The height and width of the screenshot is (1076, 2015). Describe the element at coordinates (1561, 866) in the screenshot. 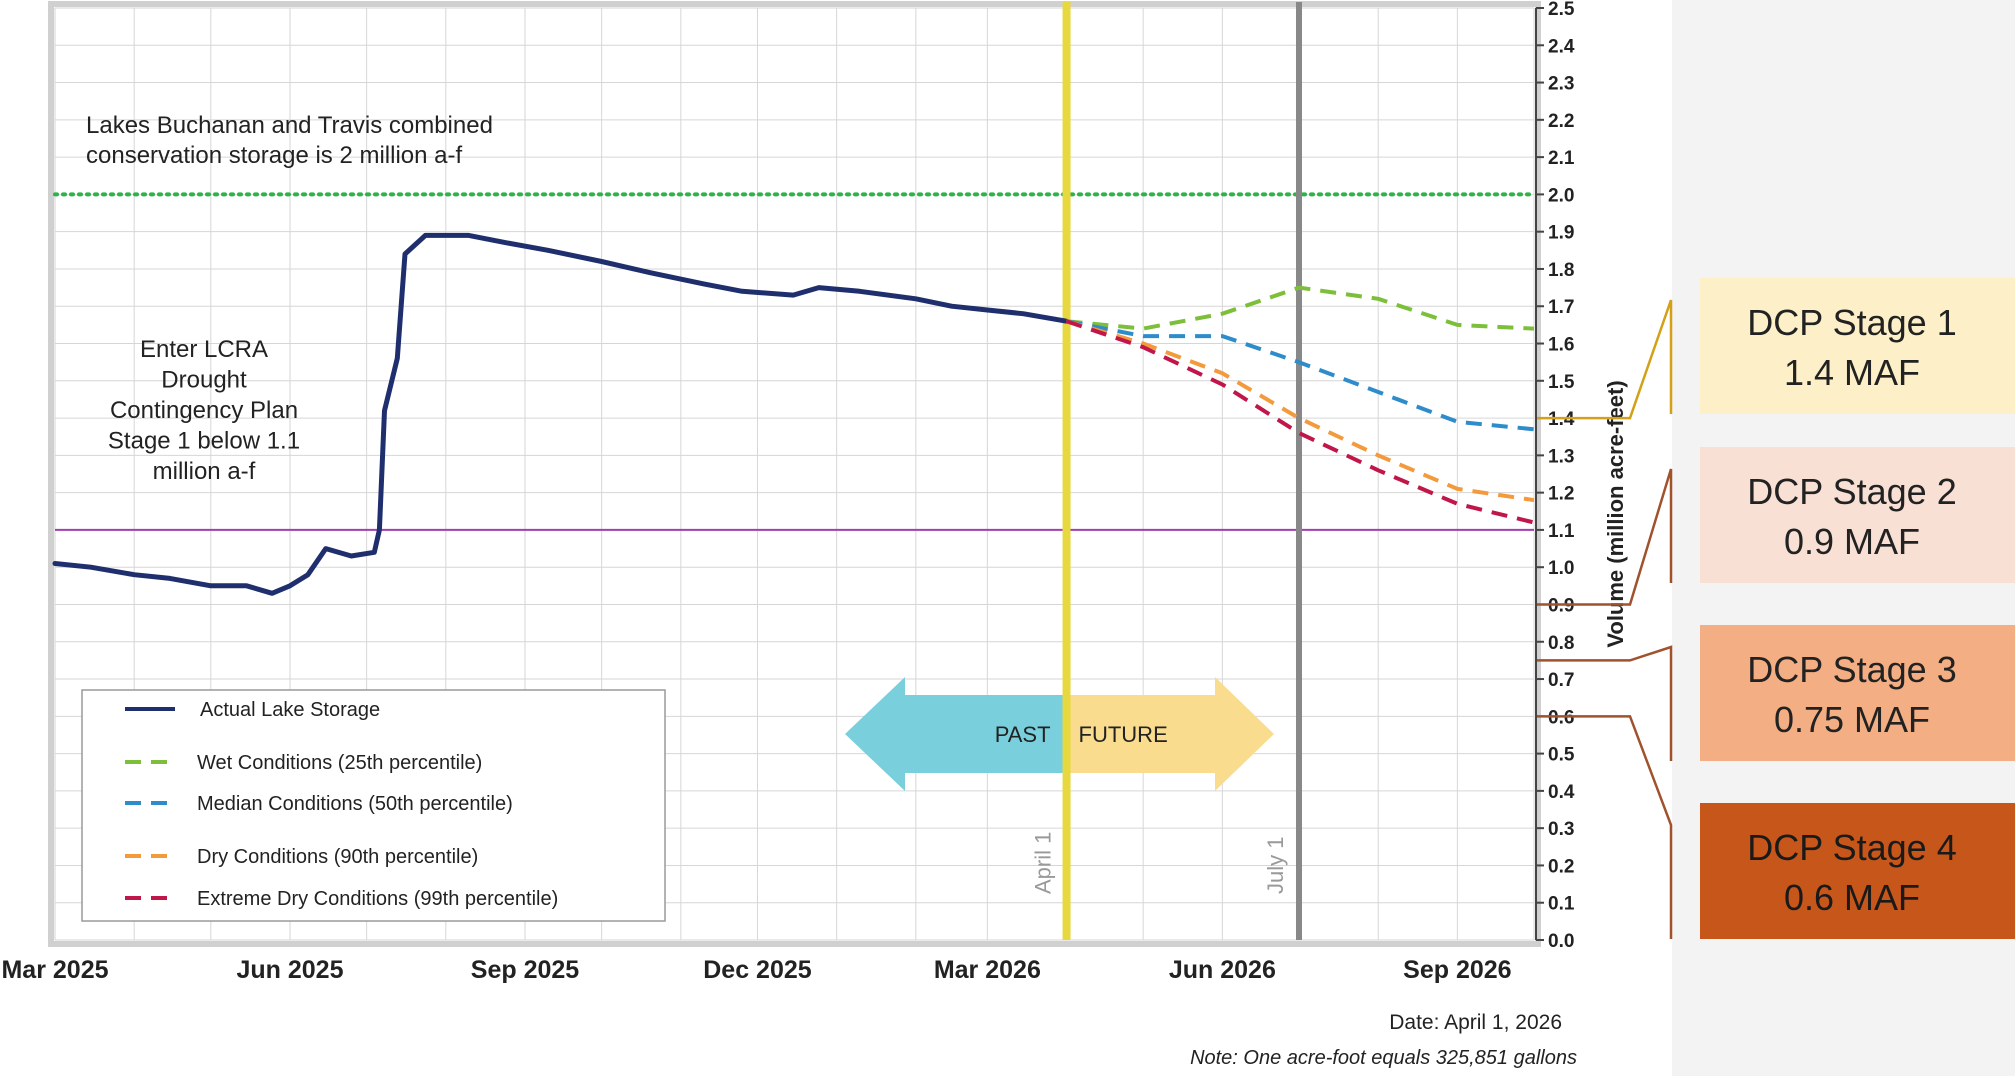

I see `y-tick-label: 0.2` at that location.